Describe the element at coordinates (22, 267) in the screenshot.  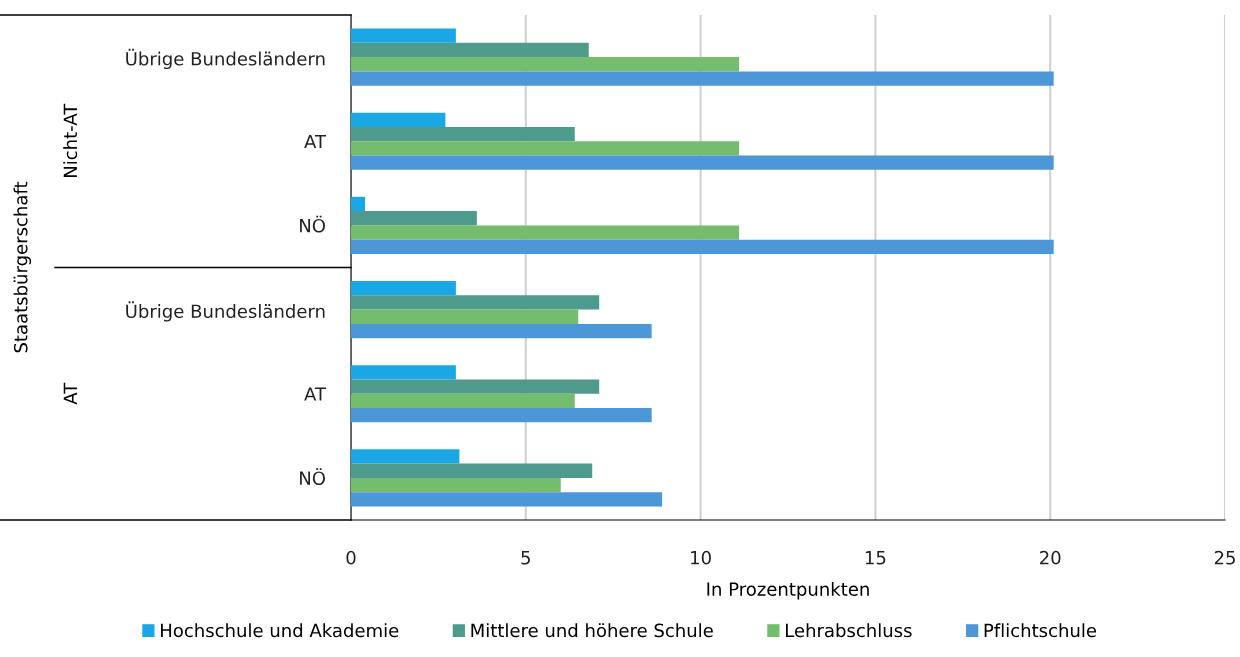
I see `text: Staatsbürgerschaft` at that location.